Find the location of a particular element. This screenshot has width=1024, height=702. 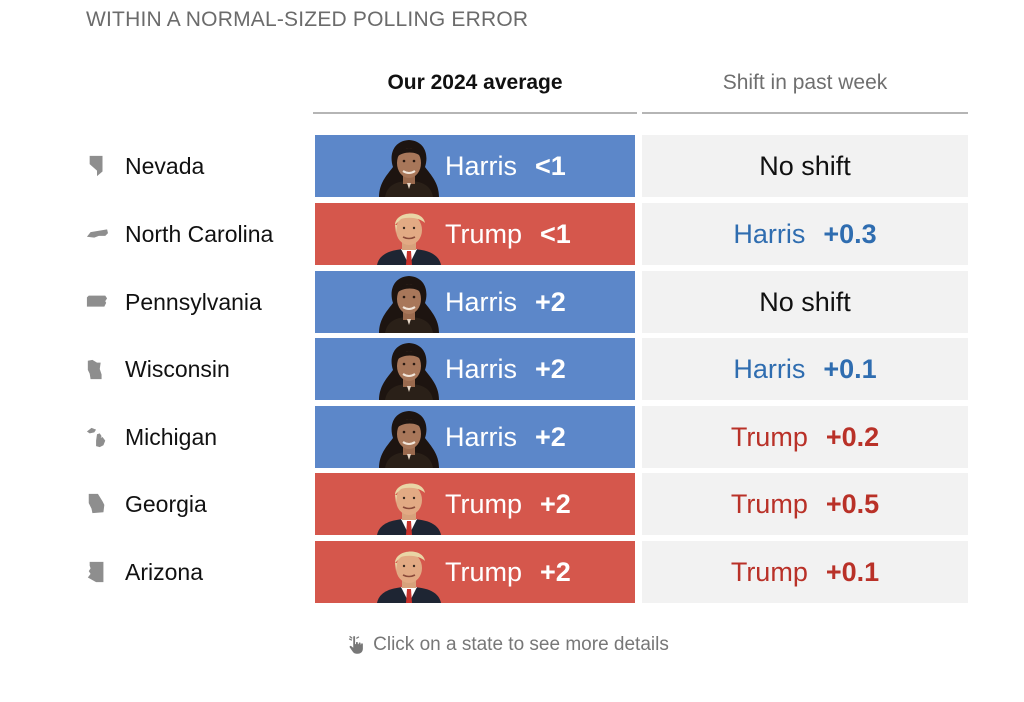

state-label: Wisconsin is located at coordinates (196, 369).